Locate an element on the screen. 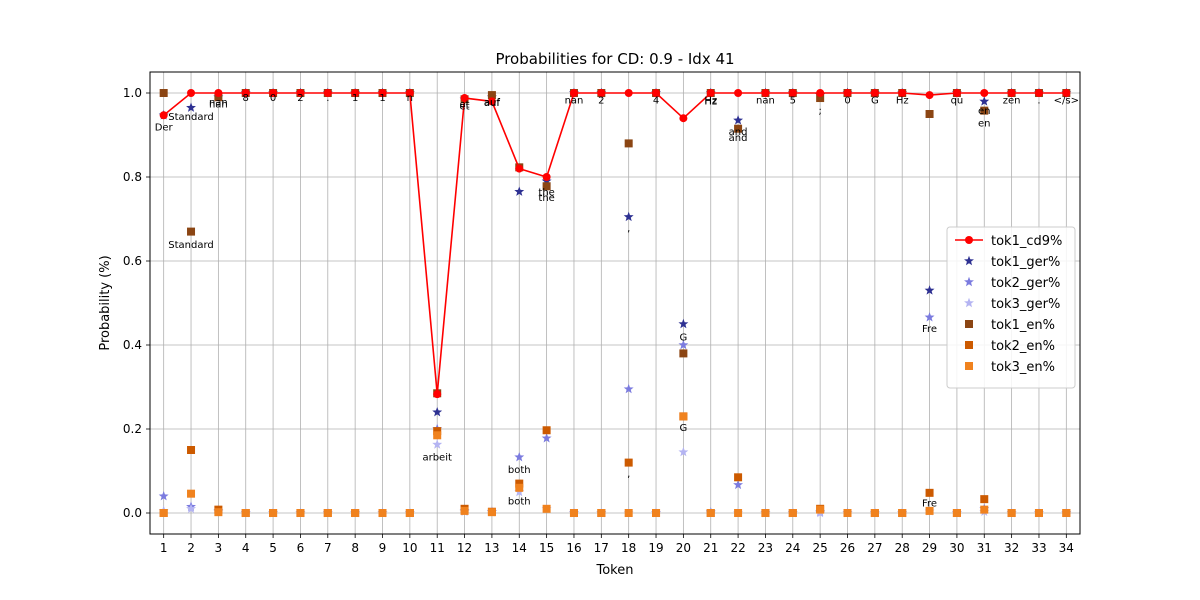  token-annotation: nan is located at coordinates (765, 100).